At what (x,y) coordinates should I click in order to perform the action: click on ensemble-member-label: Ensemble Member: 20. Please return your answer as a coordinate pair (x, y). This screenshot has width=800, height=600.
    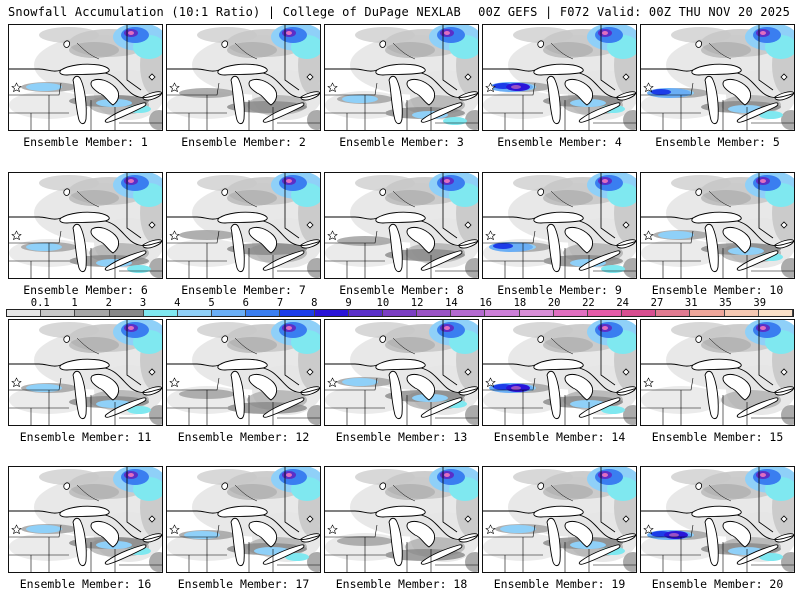
    Looking at the image, I should click on (717, 584).